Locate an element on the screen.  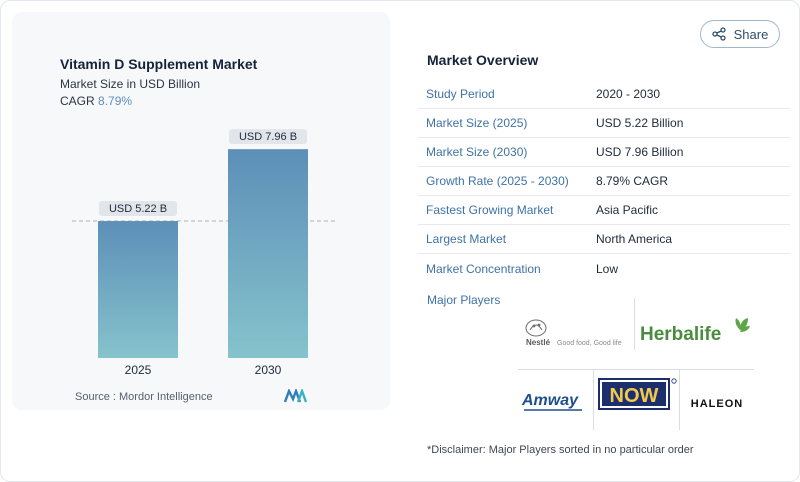
herbalife-logo-icon: Herbalife is located at coordinates (695, 331).